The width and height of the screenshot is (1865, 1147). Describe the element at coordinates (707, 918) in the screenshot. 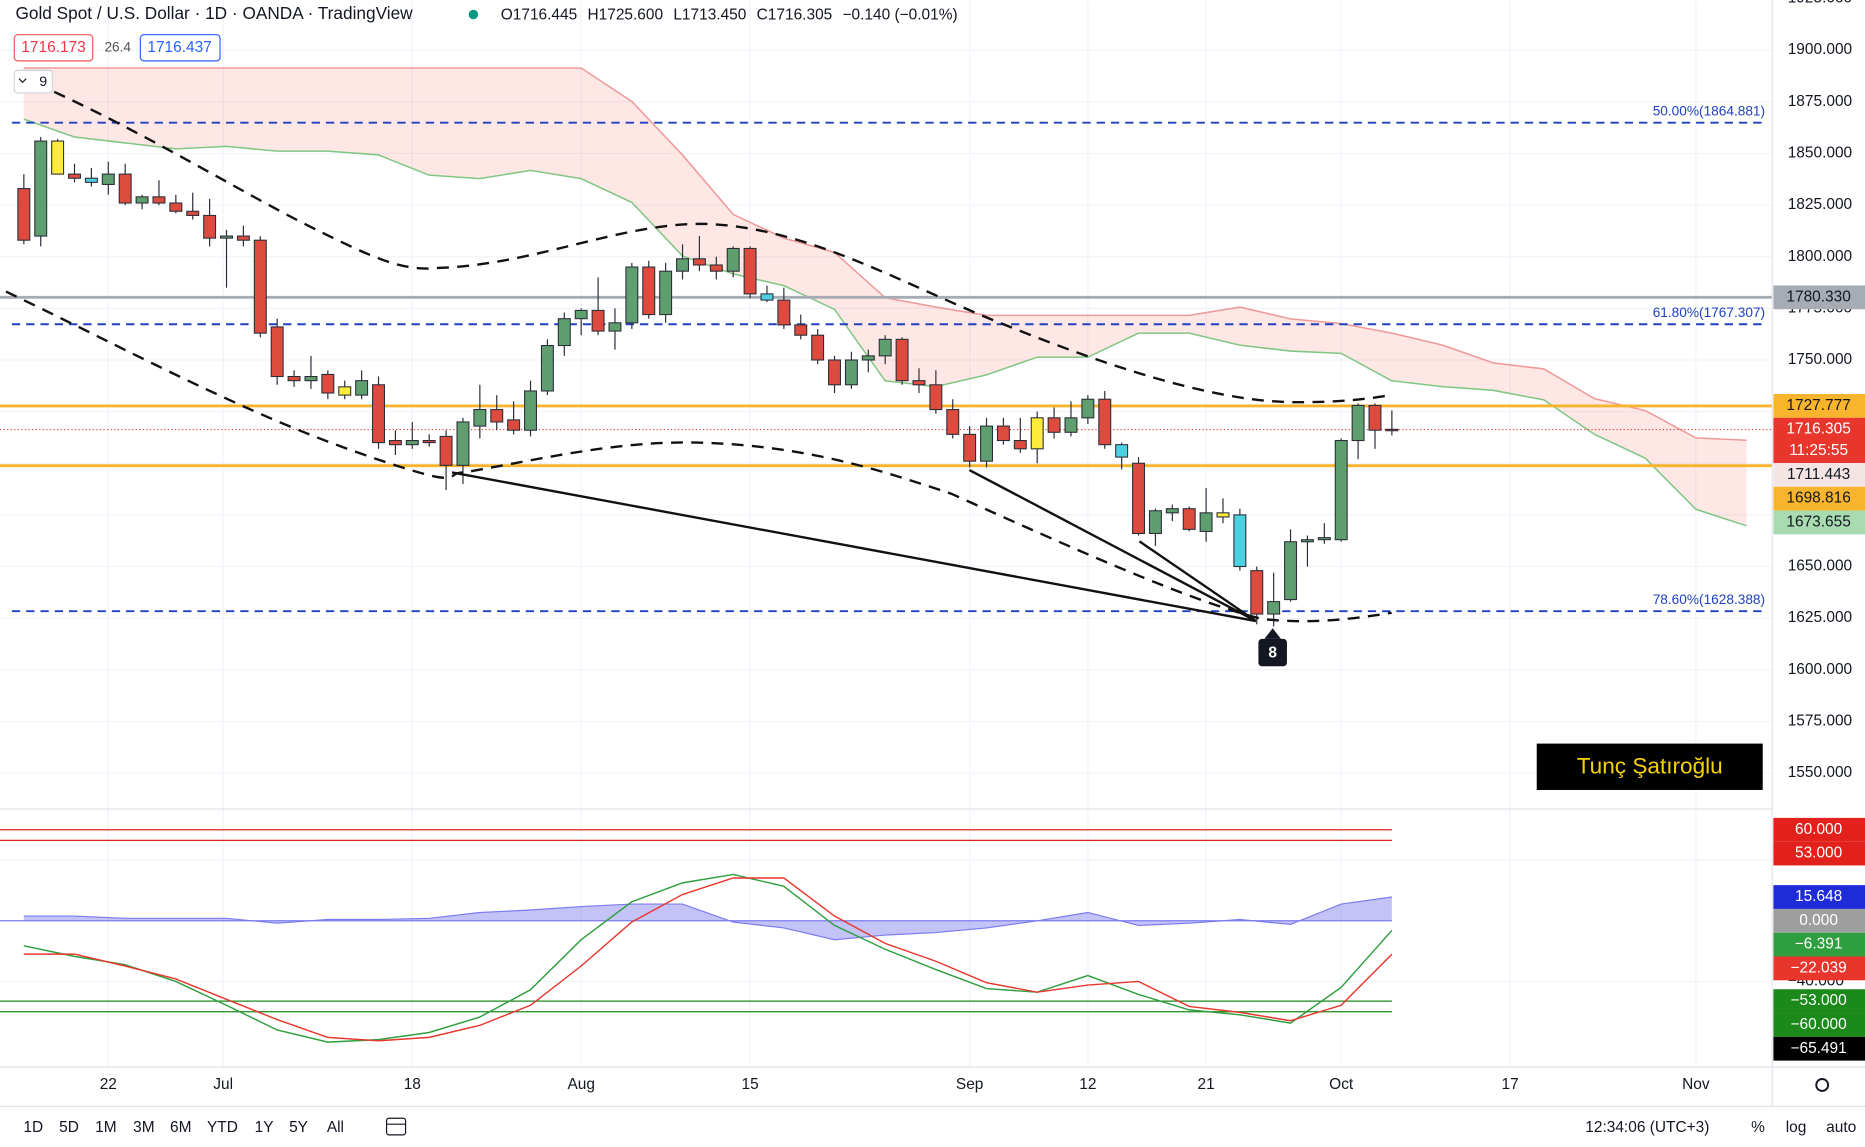

I see `histogram-area` at that location.